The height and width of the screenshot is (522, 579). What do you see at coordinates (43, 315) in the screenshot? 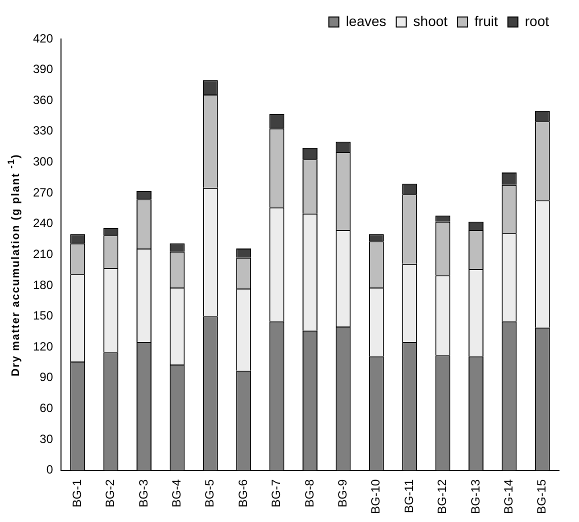
I see `y-tick-label: 150` at bounding box center [43, 315].